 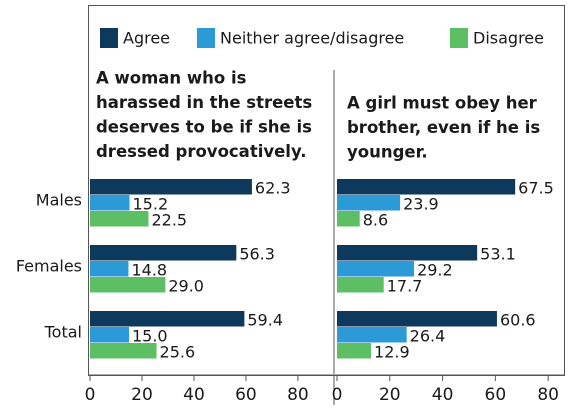 I want to click on legend-label: Neither agree/disagree, so click(x=312, y=38).